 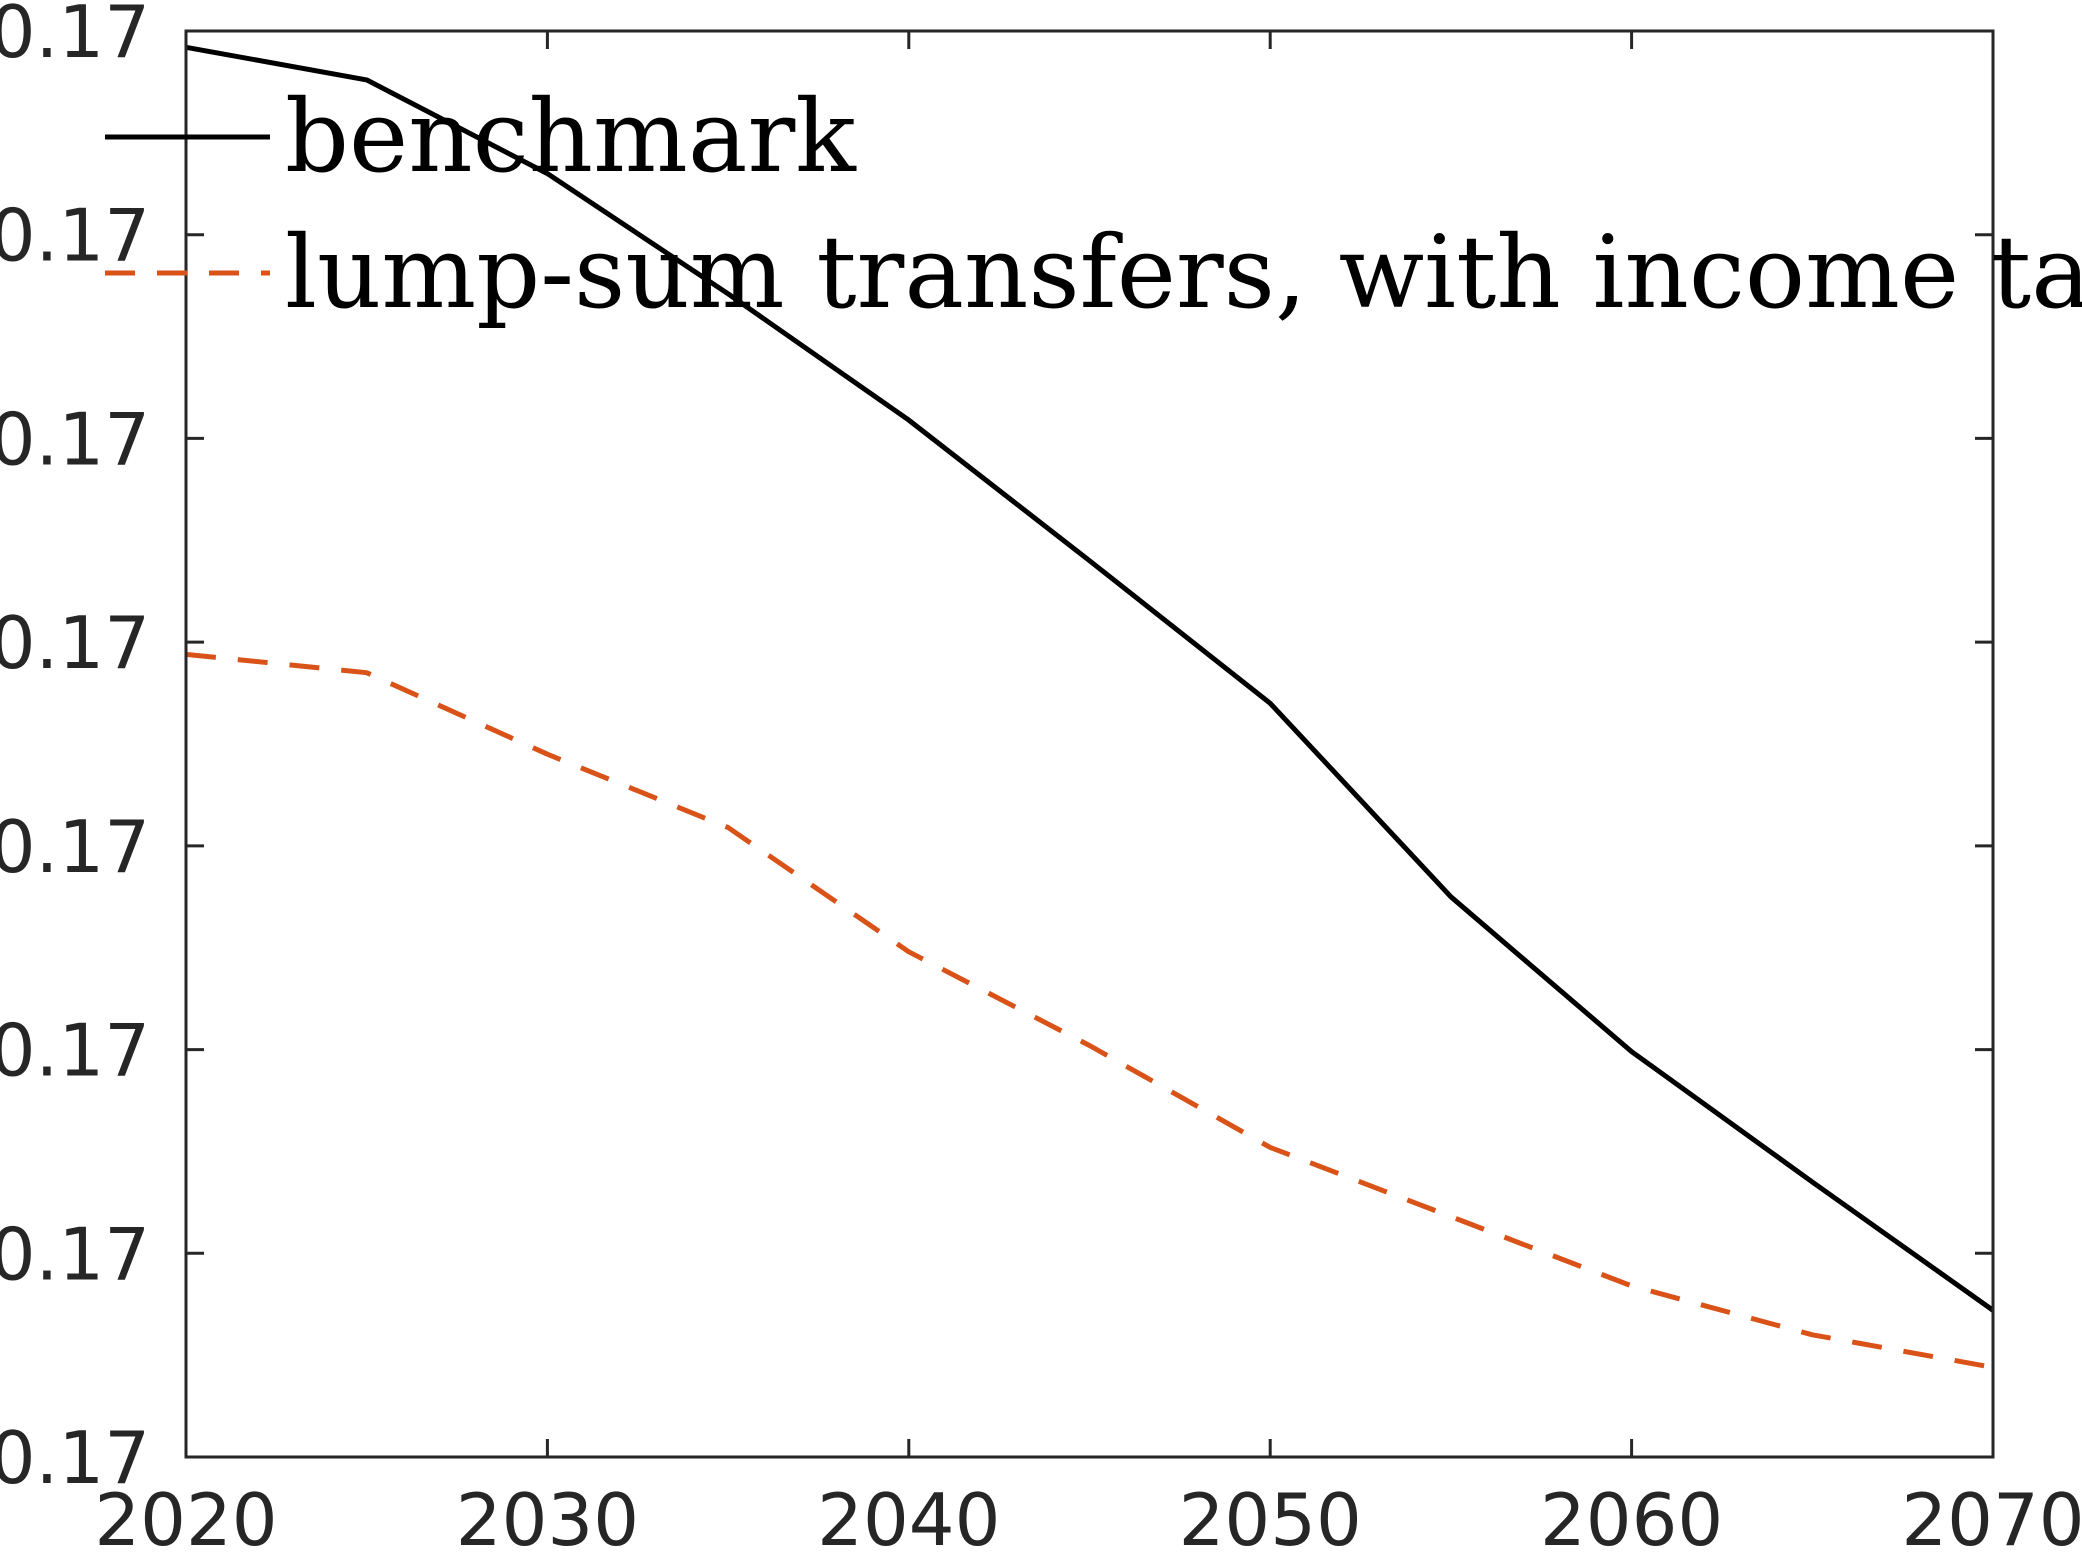 What do you see at coordinates (547, 1515) in the screenshot?
I see `x-tick-label: 2030` at bounding box center [547, 1515].